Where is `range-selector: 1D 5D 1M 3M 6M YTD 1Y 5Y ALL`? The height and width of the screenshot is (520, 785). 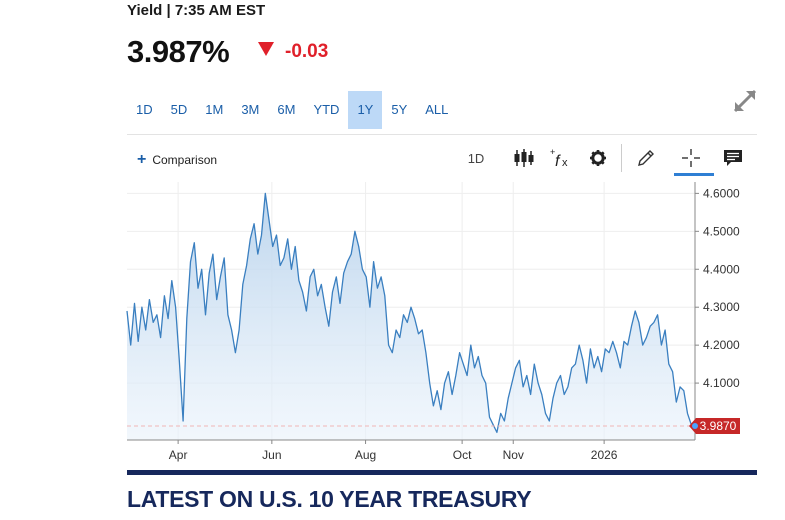
range-selector: 1D 5D 1M 3M 6M YTD 1Y 5Y ALL is located at coordinates (292, 110).